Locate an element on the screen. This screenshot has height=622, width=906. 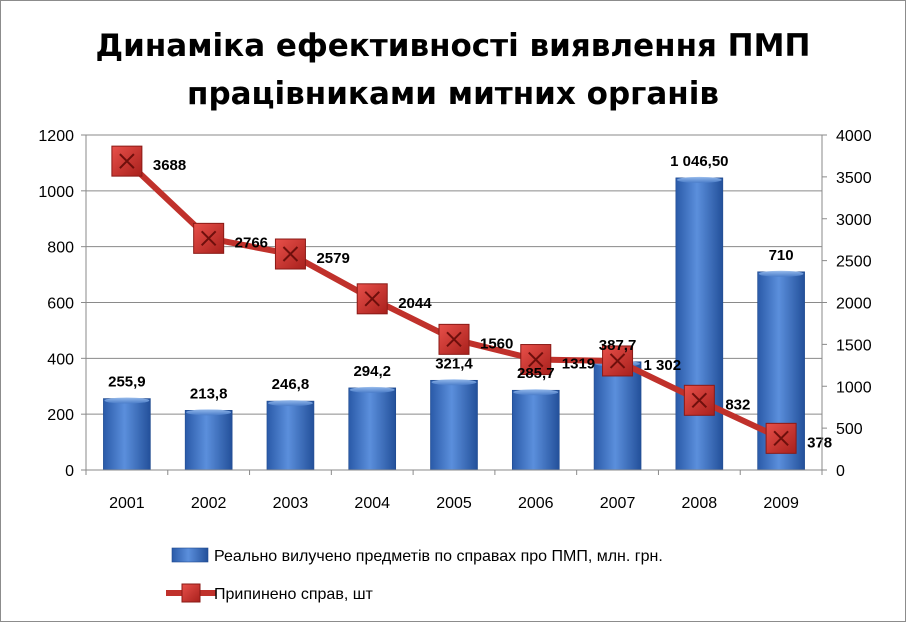
left-axis-tick-label: 1000 is located at coordinates (56, 192).